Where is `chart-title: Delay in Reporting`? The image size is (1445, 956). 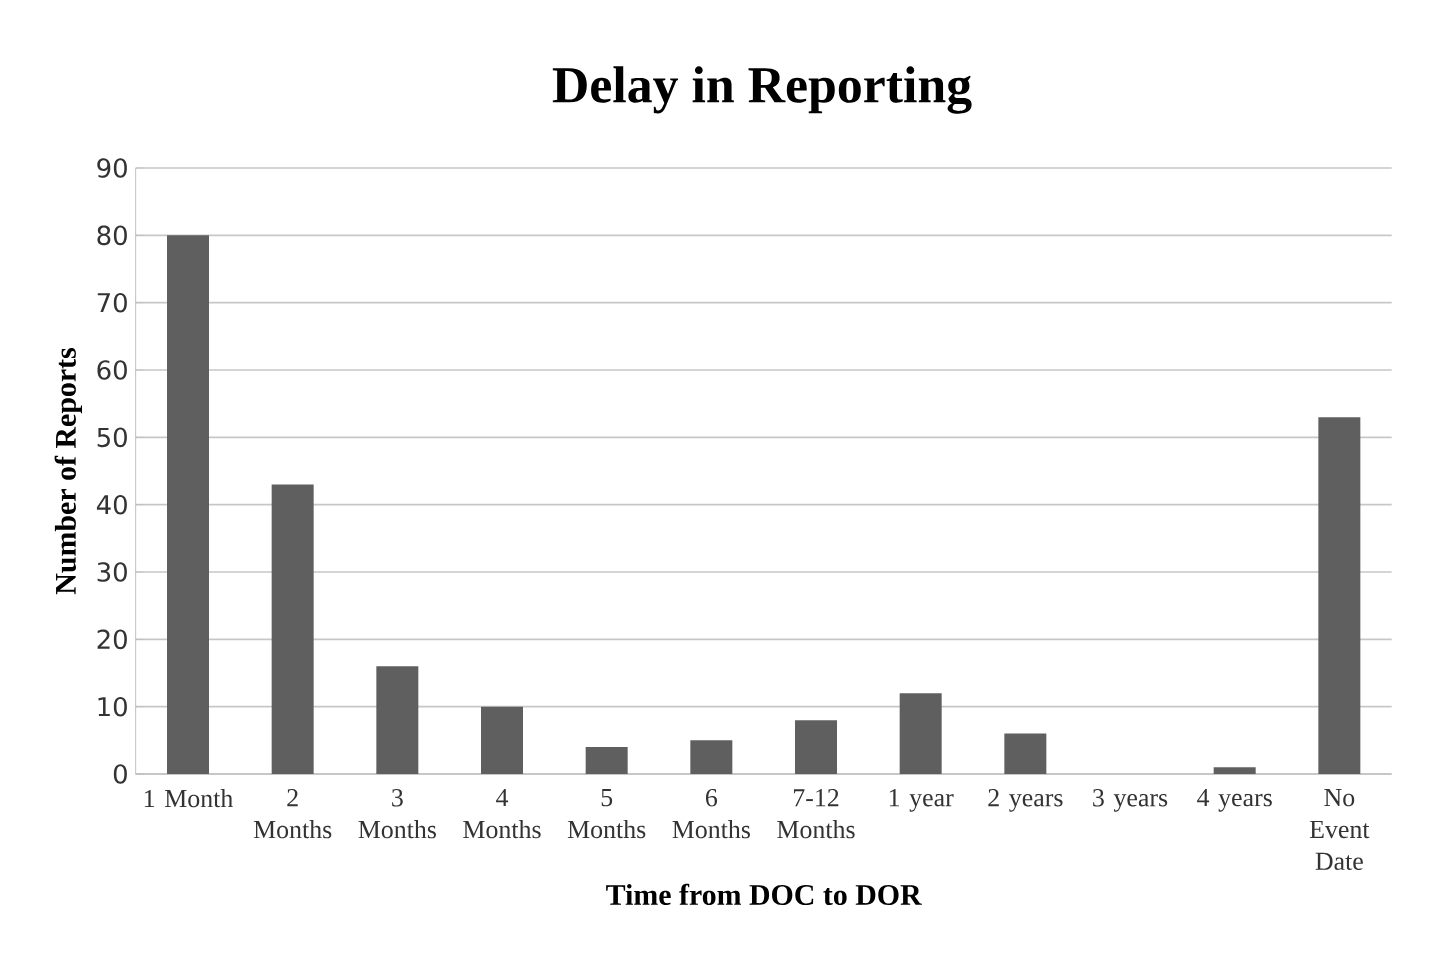
chart-title: Delay in Reporting is located at coordinates (762, 90).